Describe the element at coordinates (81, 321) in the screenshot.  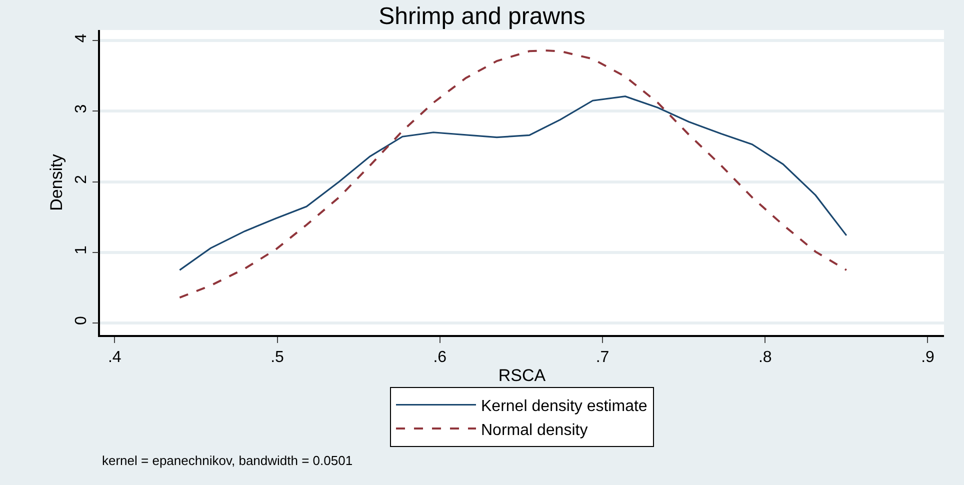
I see `y-tick-label: 0` at that location.